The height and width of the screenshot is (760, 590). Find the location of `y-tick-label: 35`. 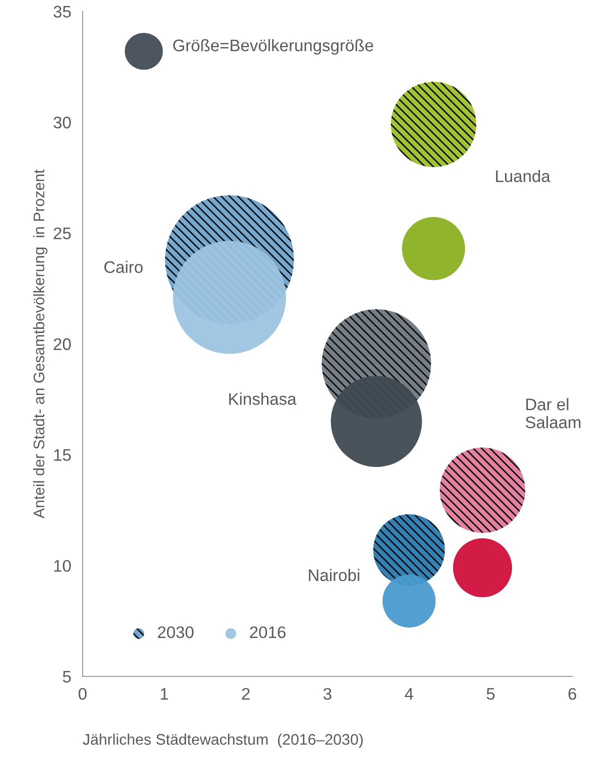

y-tick-label: 35 is located at coordinates (62, 12).